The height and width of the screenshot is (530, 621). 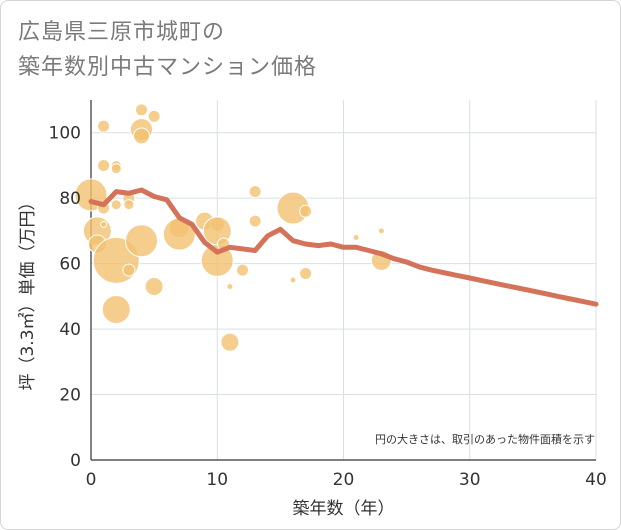 I want to click on x-tick-label: 40, so click(x=596, y=480).